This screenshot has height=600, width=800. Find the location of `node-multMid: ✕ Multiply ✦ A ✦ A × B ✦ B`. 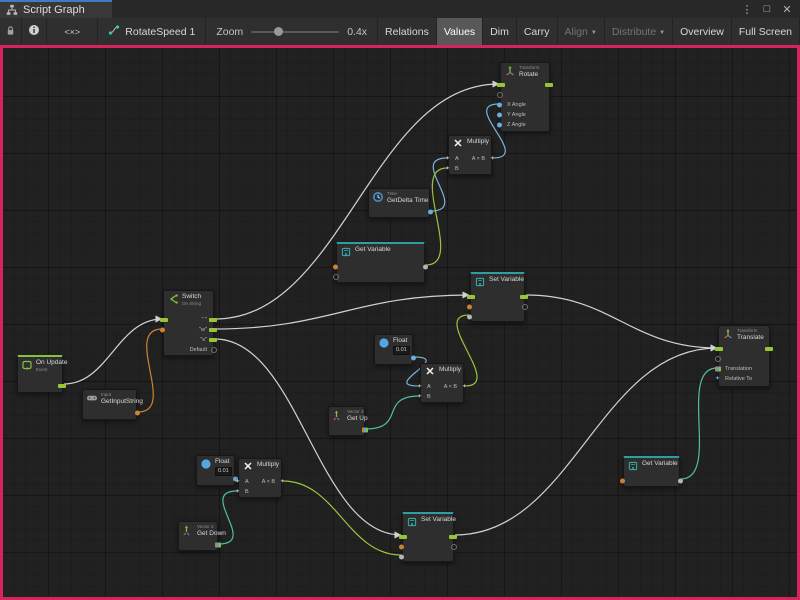

node-multMid: ✕ Multiply ✦ A ✦ A × B ✦ B is located at coordinates (442, 383).